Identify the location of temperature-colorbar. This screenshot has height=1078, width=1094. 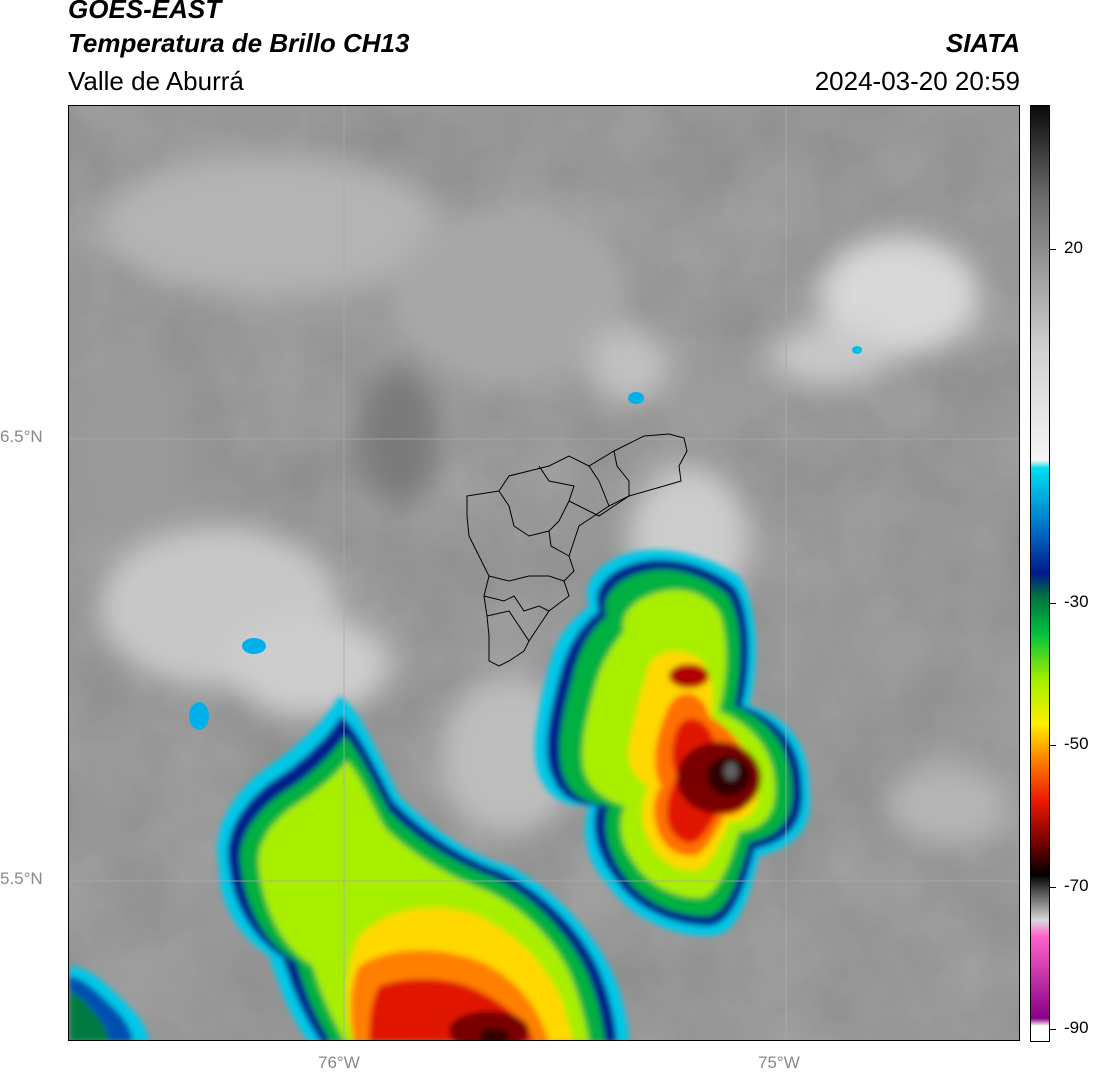
(1040, 573).